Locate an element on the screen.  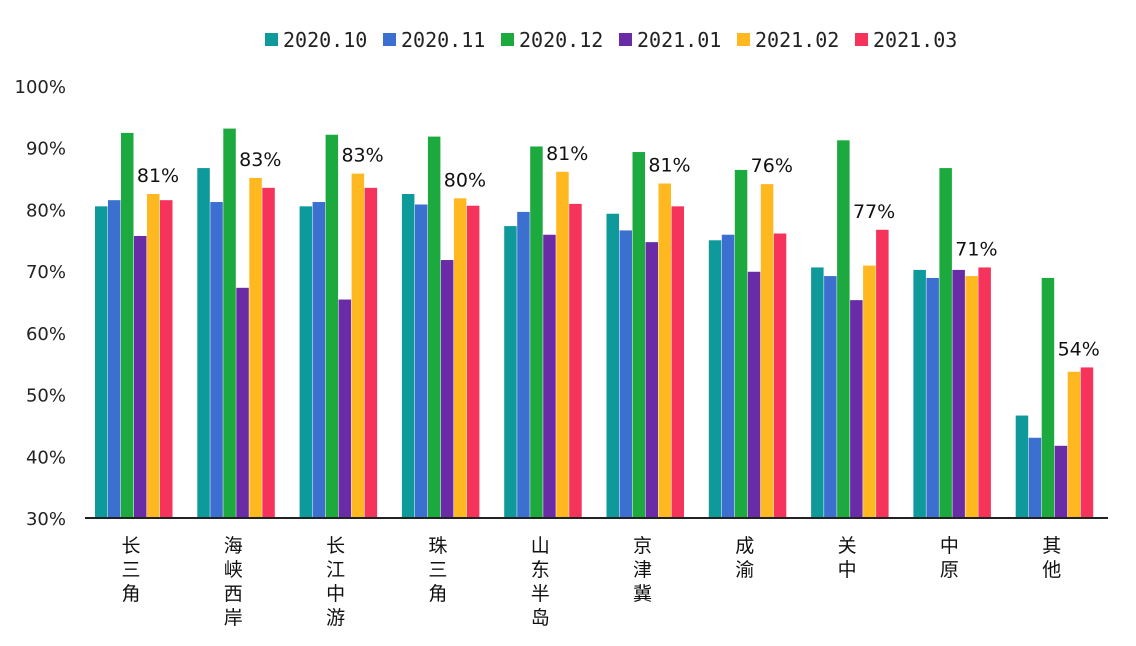
x-category-label: 山东半岛 is located at coordinates (540, 582).